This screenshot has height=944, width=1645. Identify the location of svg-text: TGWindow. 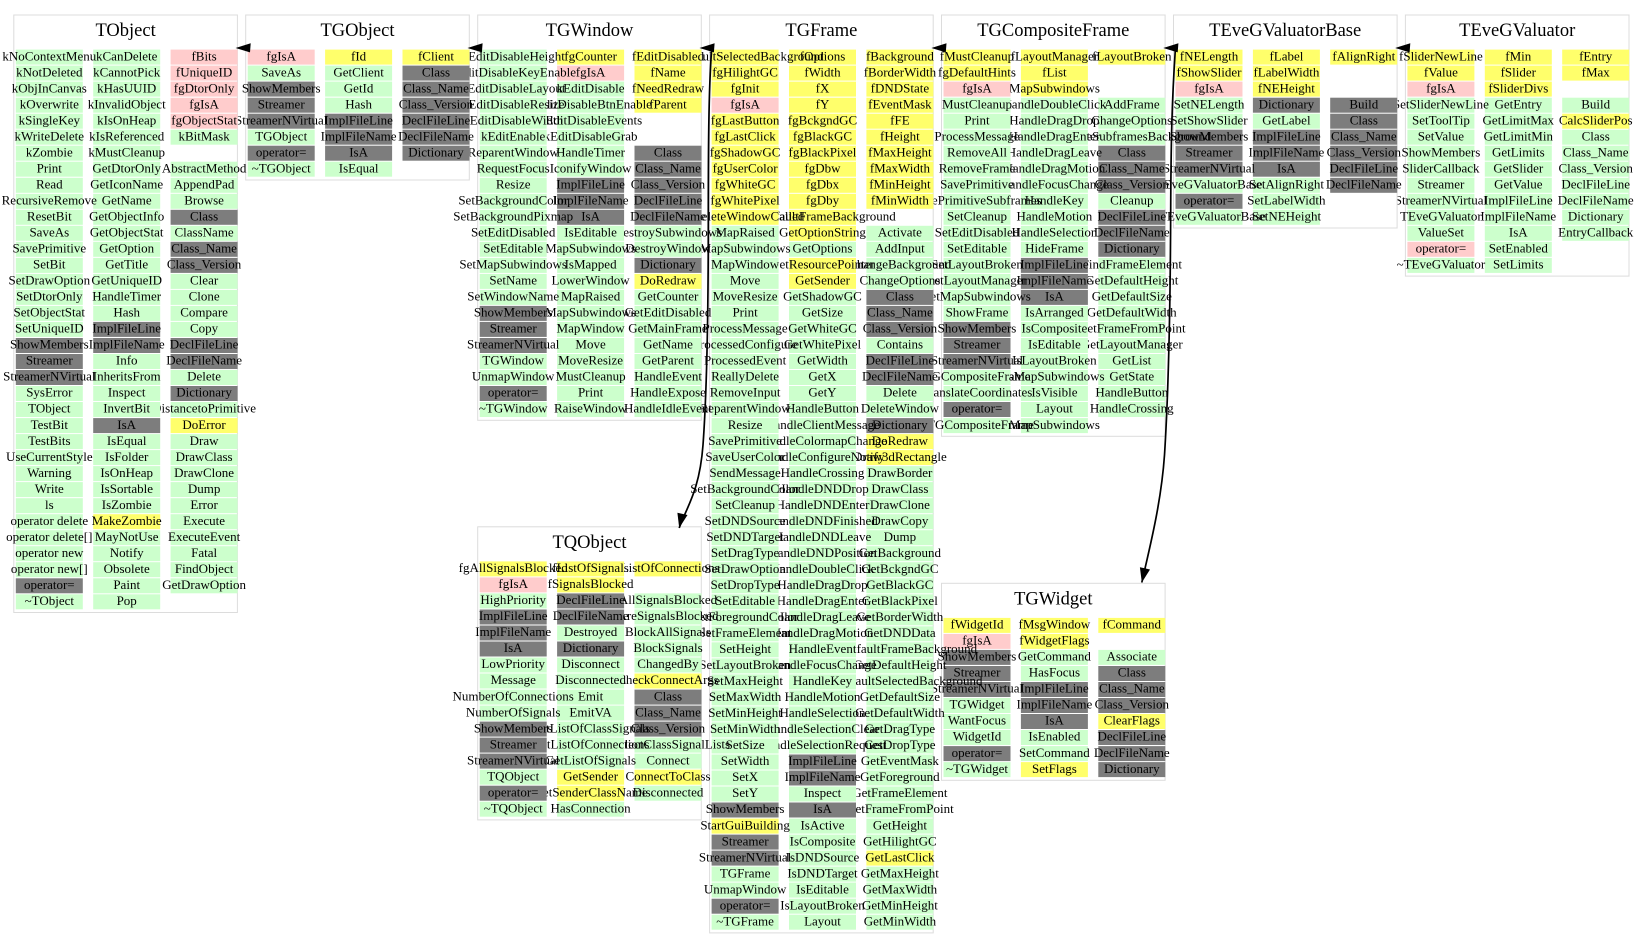
(590, 31).